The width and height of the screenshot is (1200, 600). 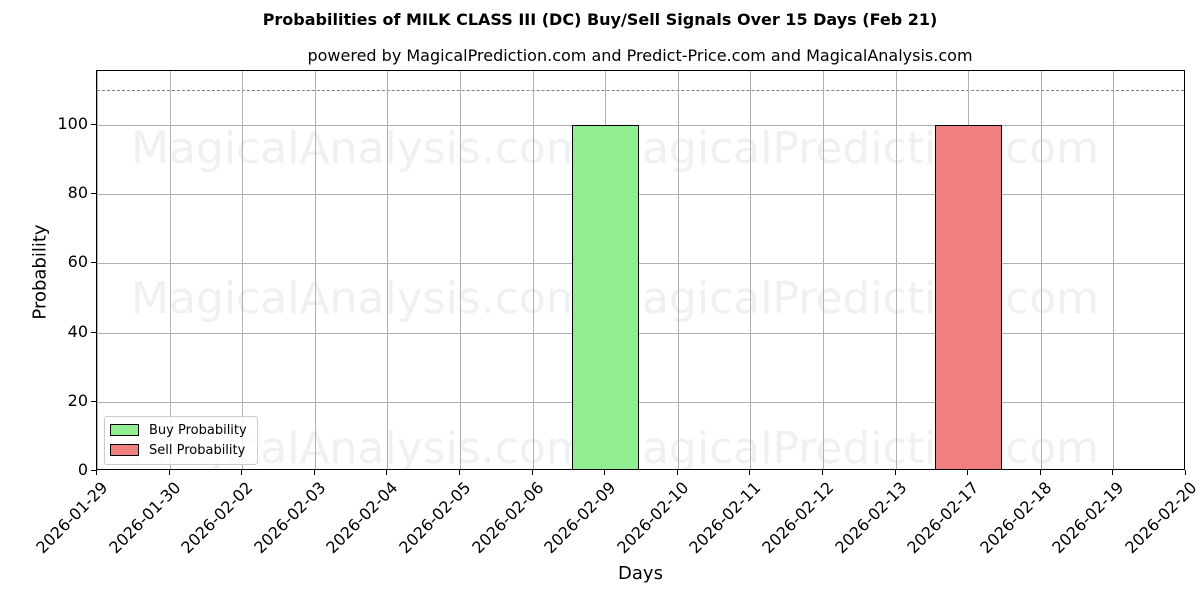 I want to click on buy-probability-bar, so click(x=606, y=297).